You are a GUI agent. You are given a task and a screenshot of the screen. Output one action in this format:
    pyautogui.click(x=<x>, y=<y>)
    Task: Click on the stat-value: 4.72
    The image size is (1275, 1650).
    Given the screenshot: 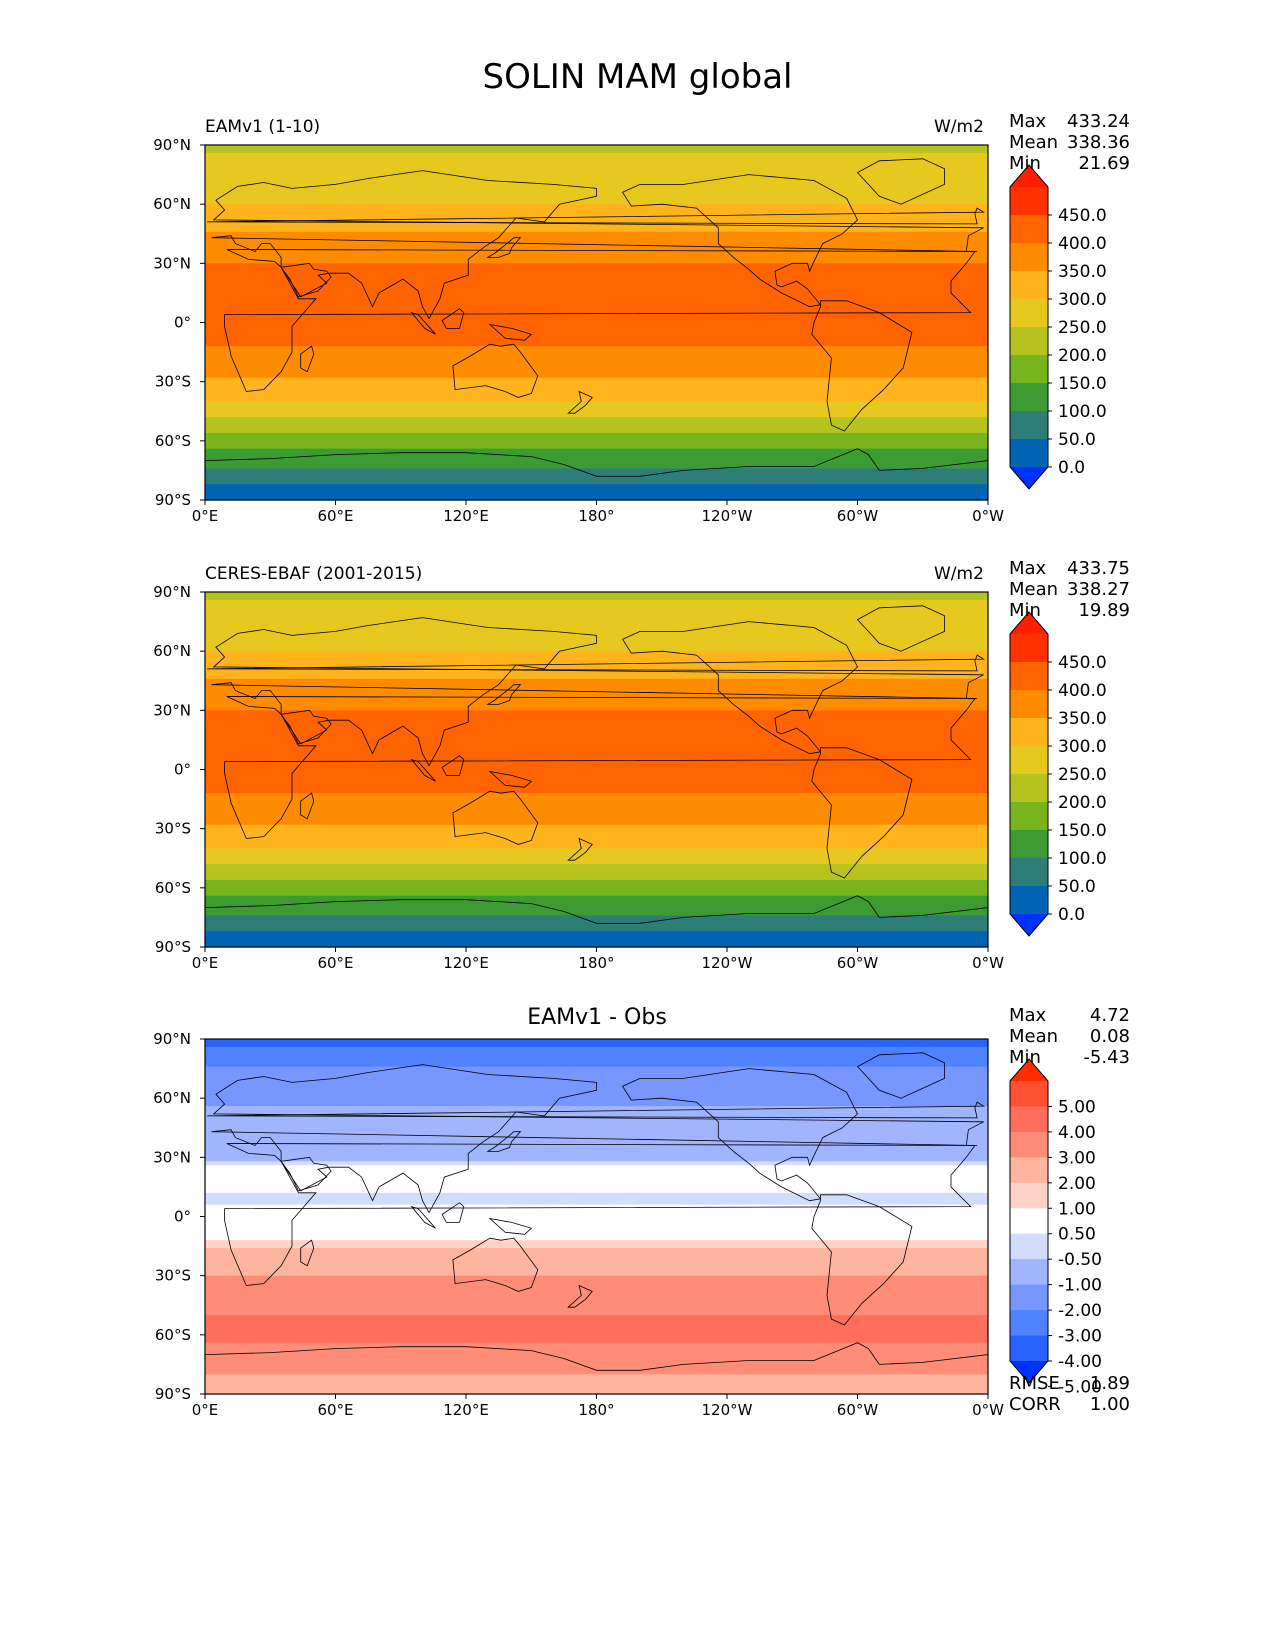 What is the action you would take?
    pyautogui.click(x=1109, y=1015)
    